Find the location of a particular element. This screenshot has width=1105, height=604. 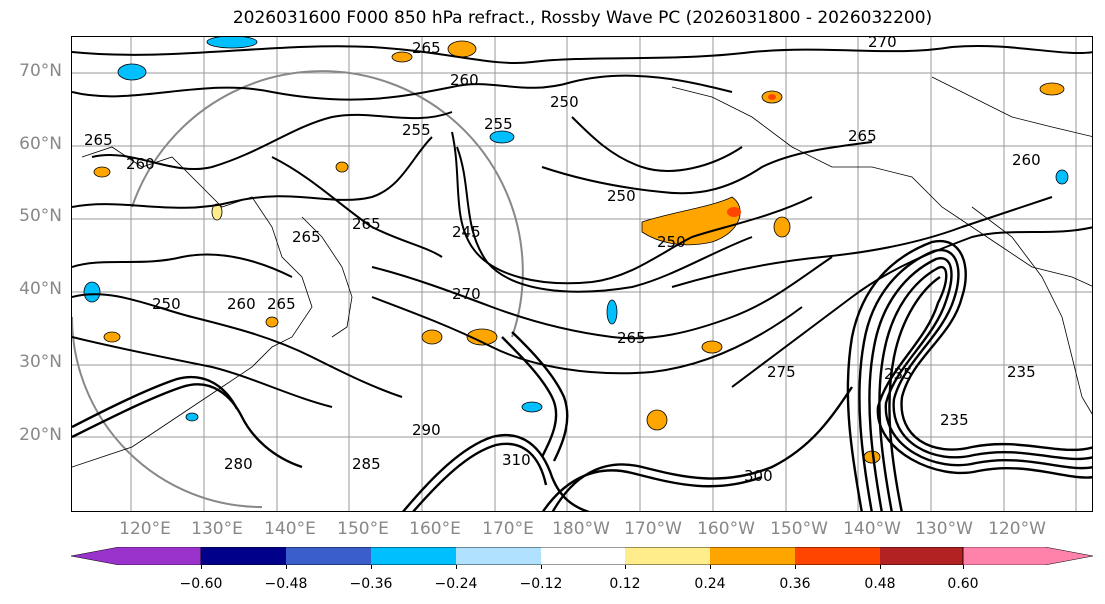

lon-label-130e: 130°E is located at coordinates (217, 529).